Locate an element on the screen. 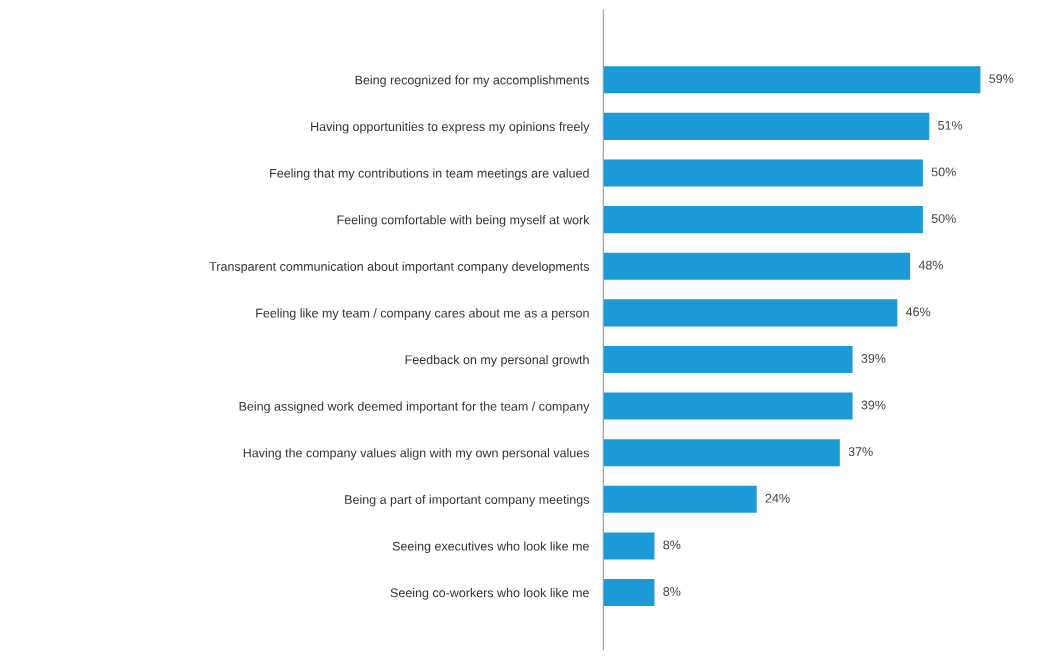 The width and height of the screenshot is (1042, 656). data-label: 48% is located at coordinates (931, 265).